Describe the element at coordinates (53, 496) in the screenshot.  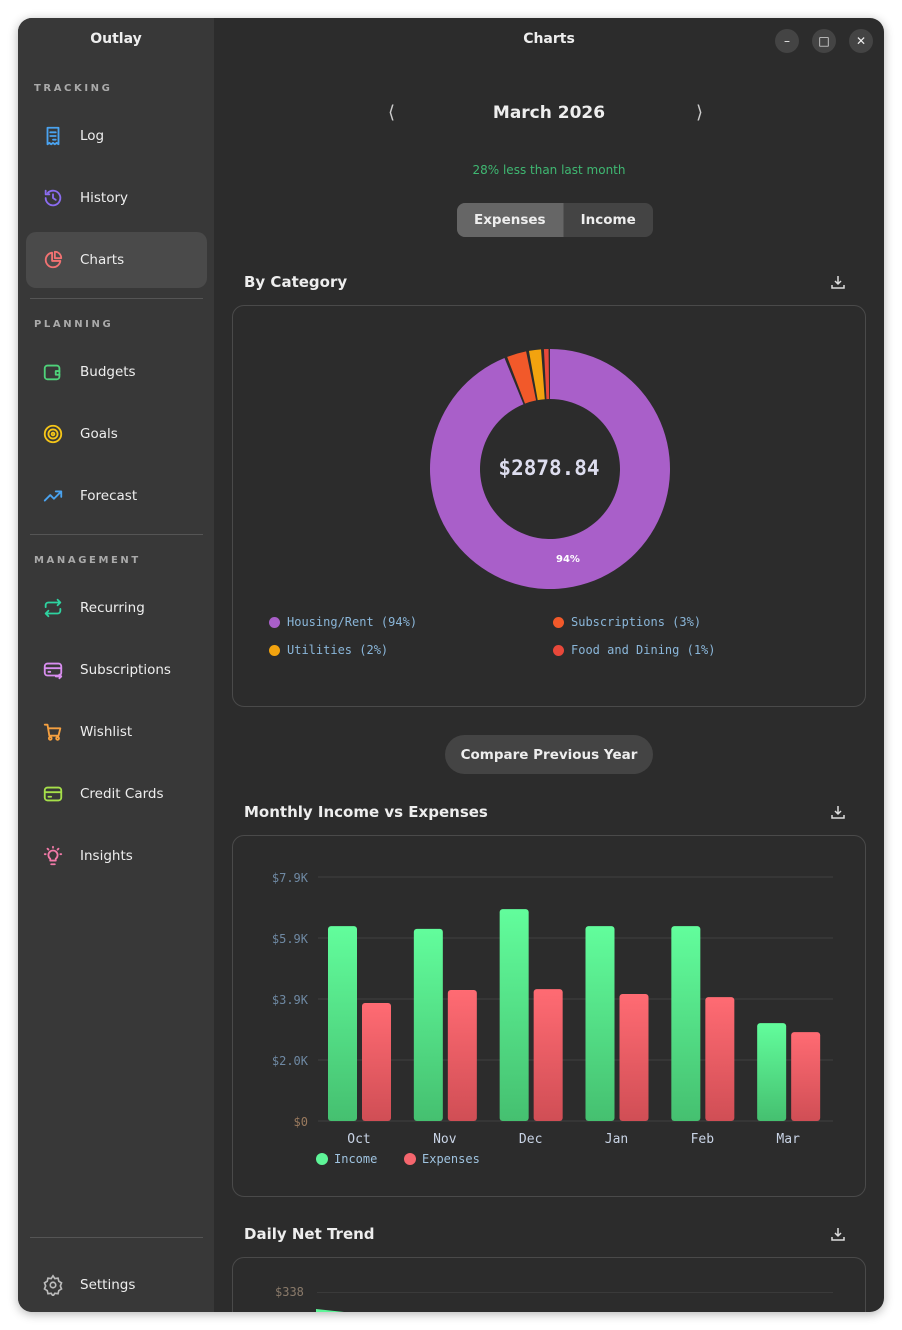
I see `trending-up-icon` at that location.